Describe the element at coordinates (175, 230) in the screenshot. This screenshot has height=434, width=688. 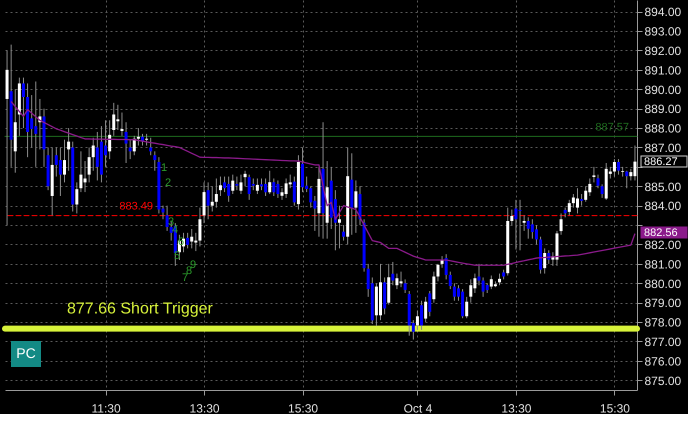
I see `annotation: 4` at that location.